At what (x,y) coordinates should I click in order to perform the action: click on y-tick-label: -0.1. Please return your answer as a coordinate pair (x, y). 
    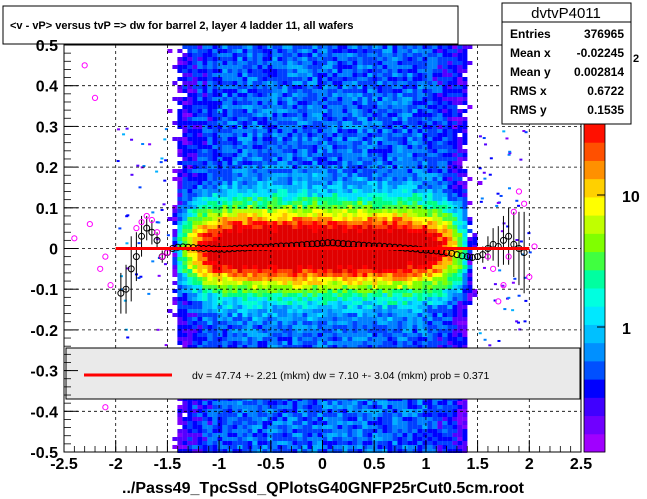
    Looking at the image, I should click on (44, 290).